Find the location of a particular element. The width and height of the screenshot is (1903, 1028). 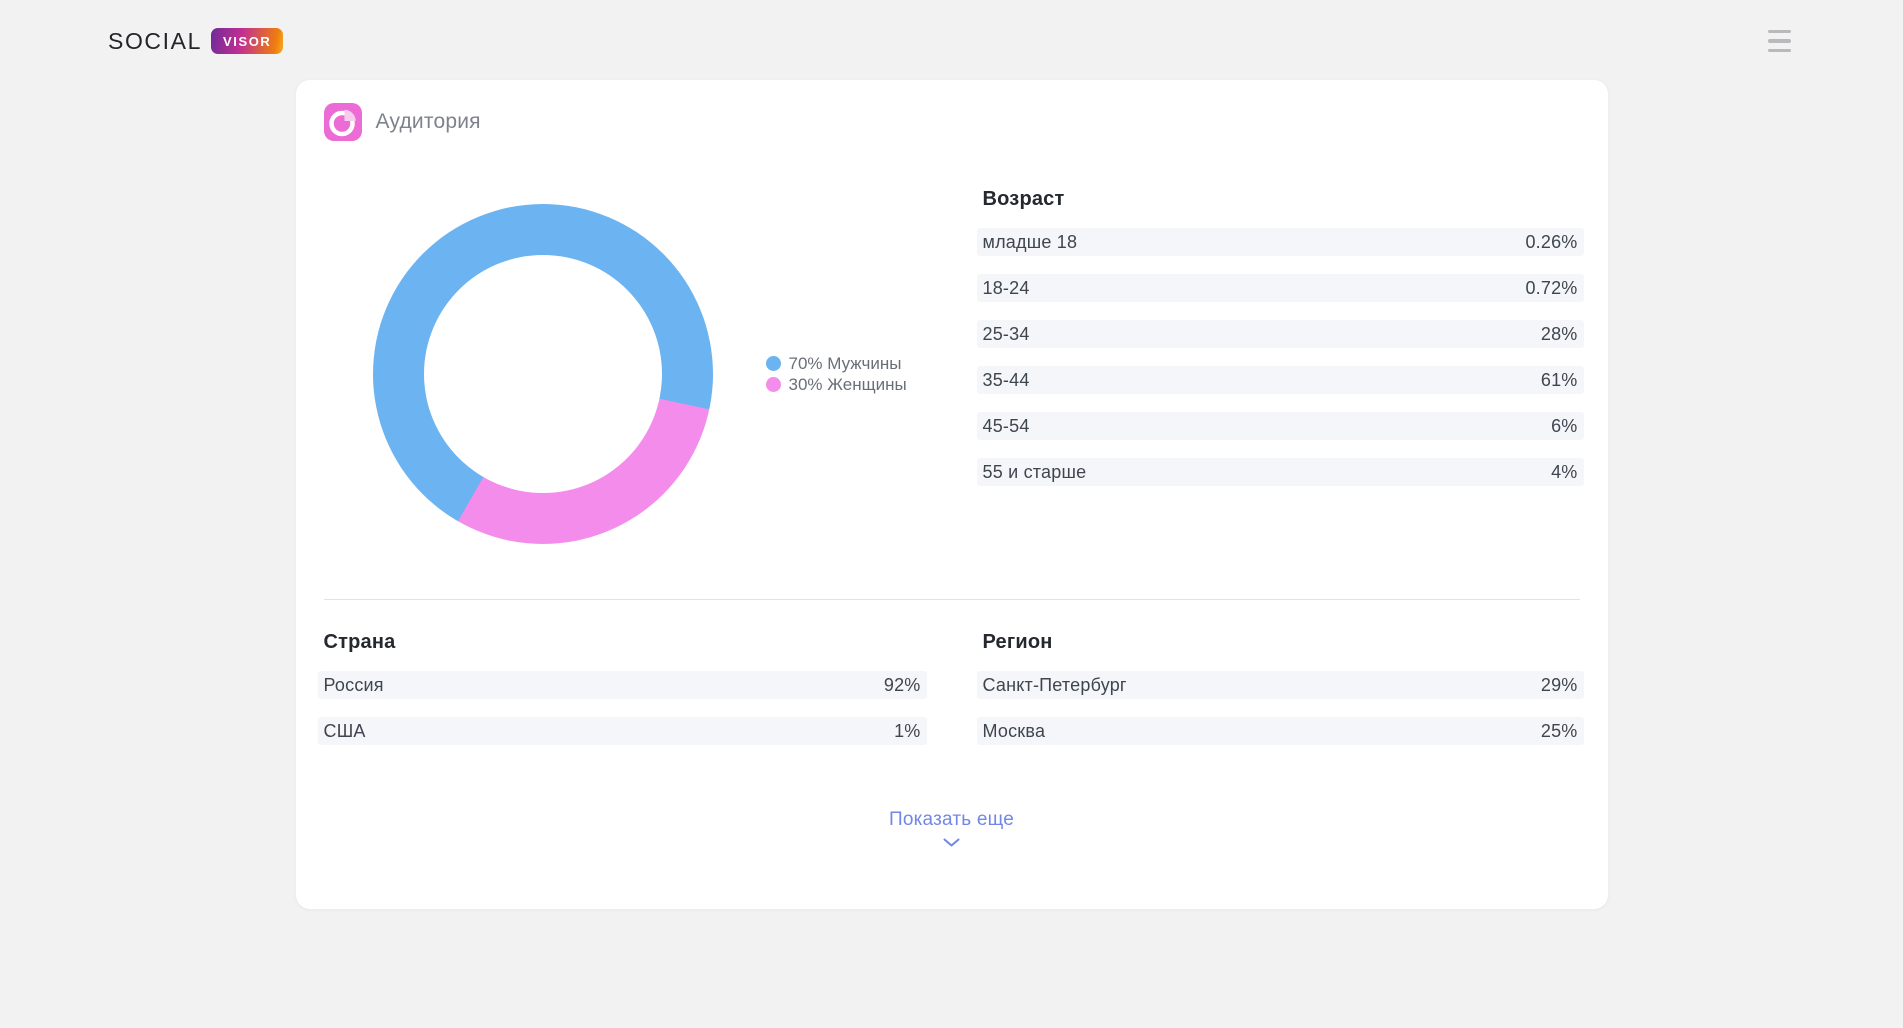

row-value: 28% is located at coordinates (1559, 333).